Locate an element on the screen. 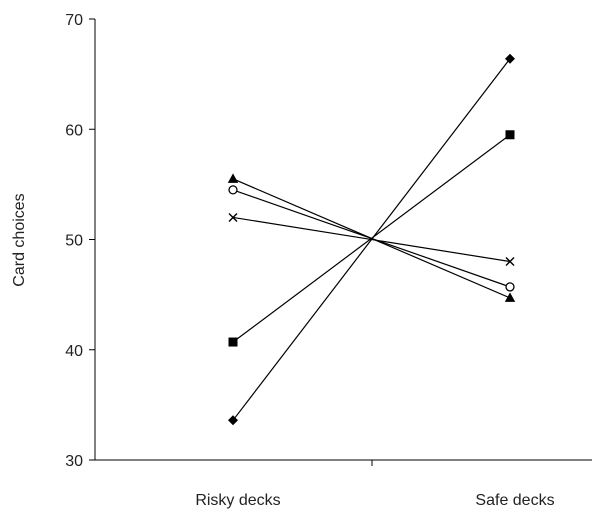 This screenshot has width=595, height=514. x-tick-label: Risky decks is located at coordinates (237, 500).